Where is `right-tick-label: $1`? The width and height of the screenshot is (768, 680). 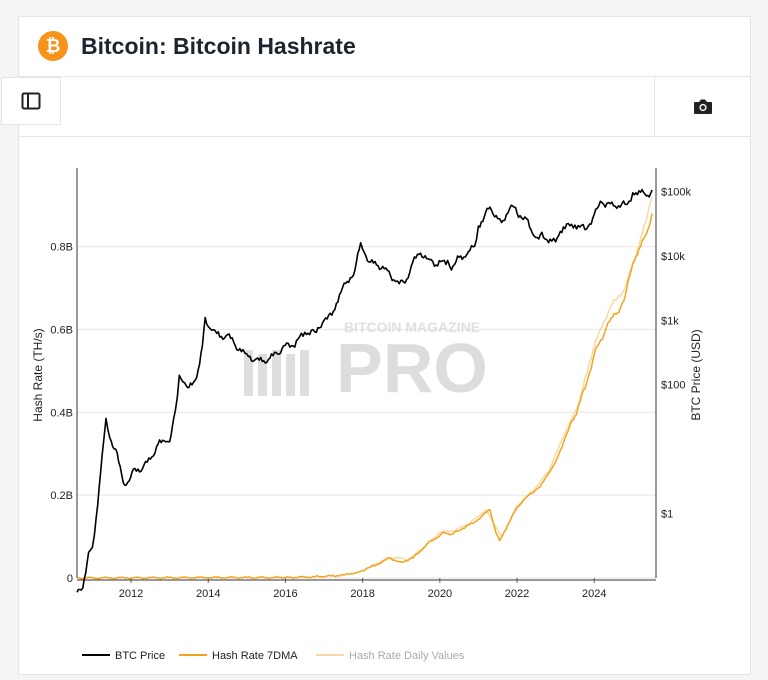
right-tick-label: $1 is located at coordinates (667, 515).